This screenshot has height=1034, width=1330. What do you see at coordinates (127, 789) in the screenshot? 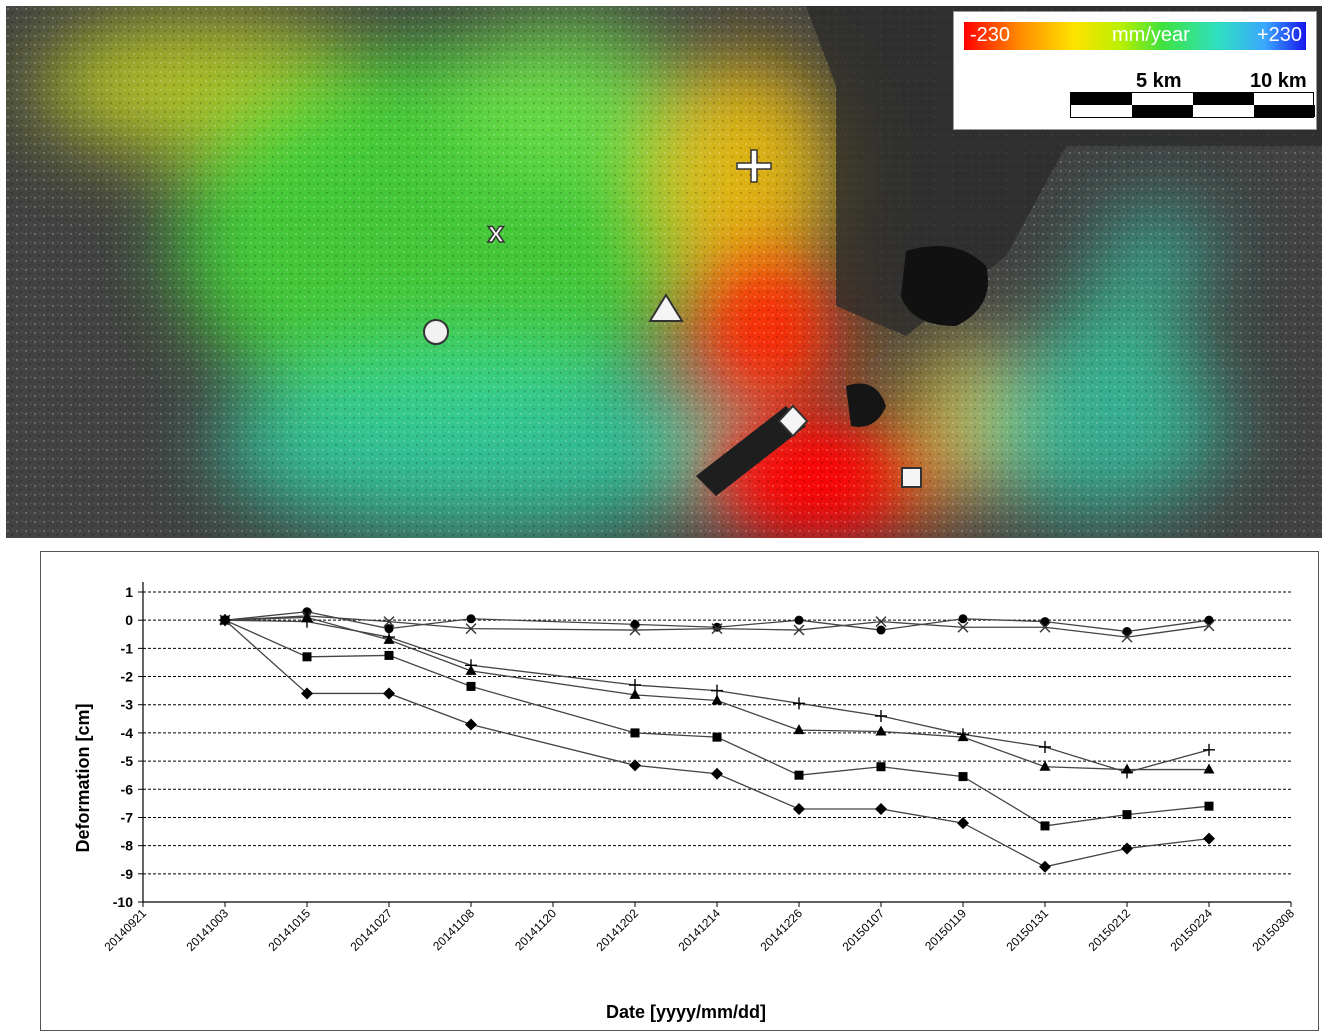
I see `y-tick-label: -6` at bounding box center [127, 789].